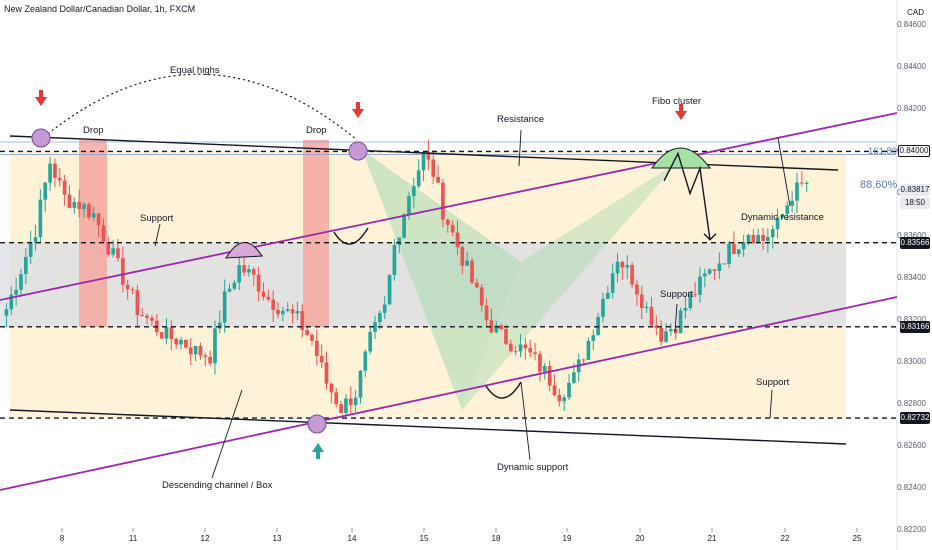 The width and height of the screenshot is (932, 550). I want to click on y-tick-label: 0.82800, so click(911, 403).